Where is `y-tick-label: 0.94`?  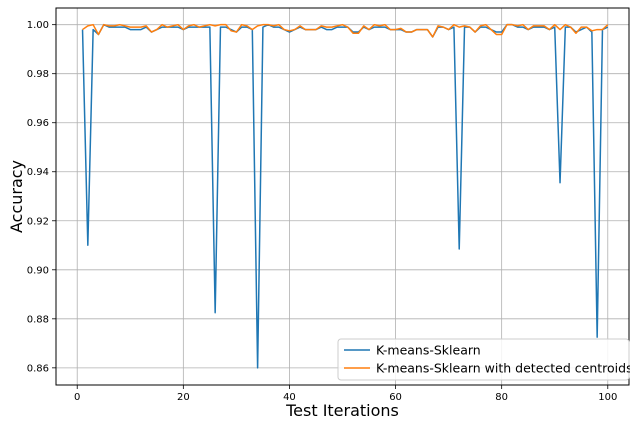
y-tick-label: 0.94 is located at coordinates (38, 172).